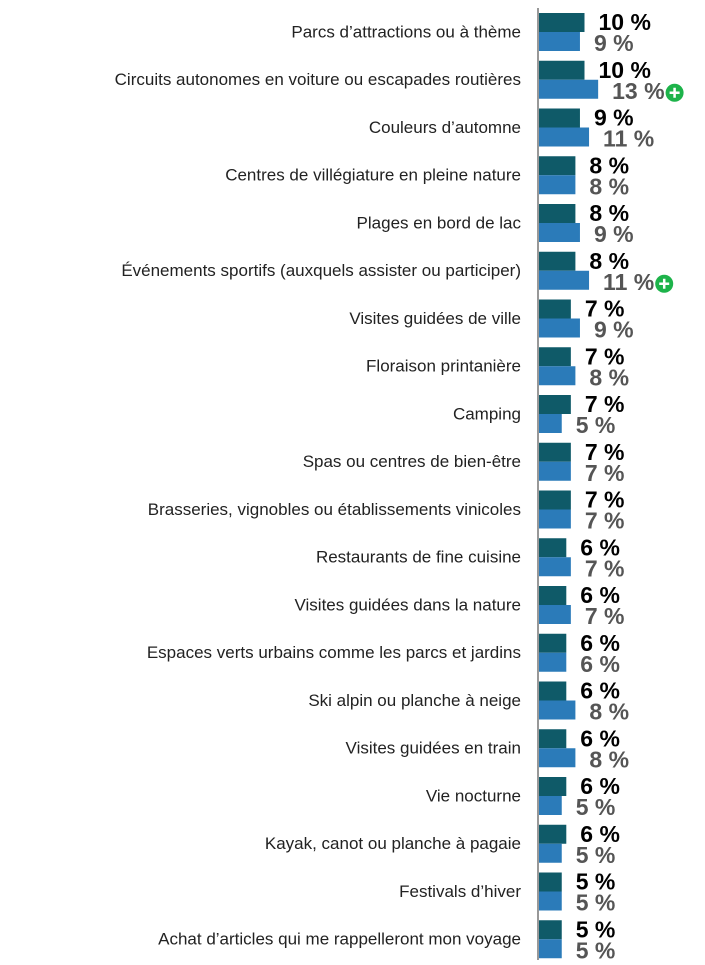  I want to click on category-label: Festivals d’hiver, so click(460, 891).